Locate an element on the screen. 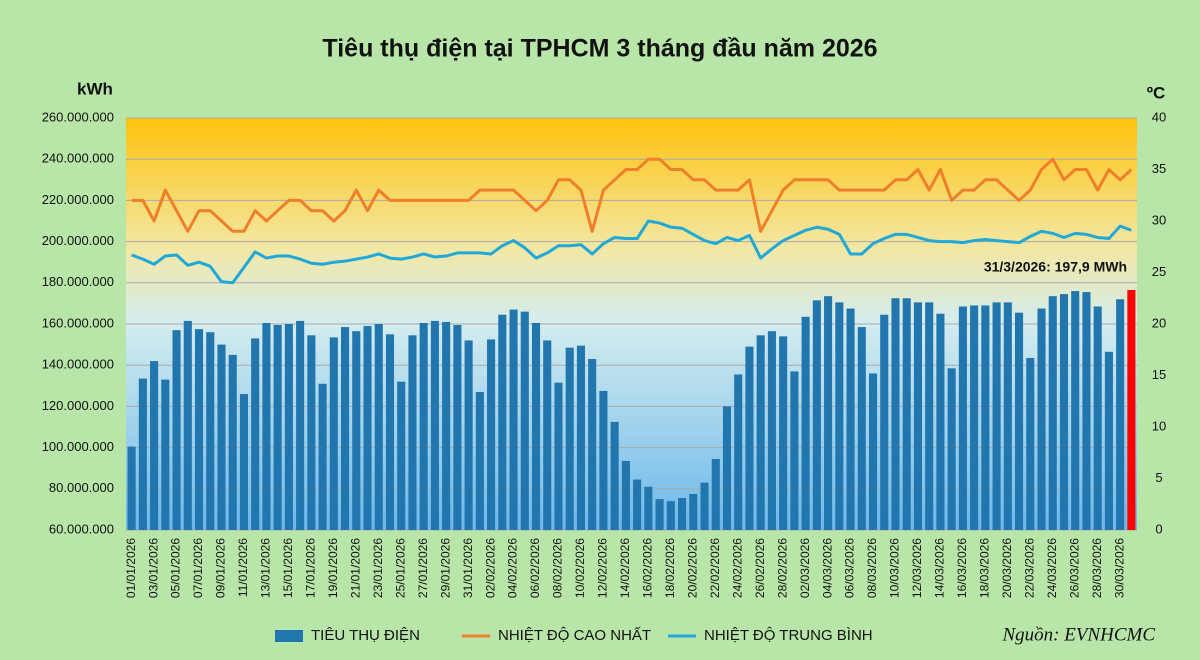 The height and width of the screenshot is (660, 1200). x-tick-label: 06/03/2026 is located at coordinates (850, 568).